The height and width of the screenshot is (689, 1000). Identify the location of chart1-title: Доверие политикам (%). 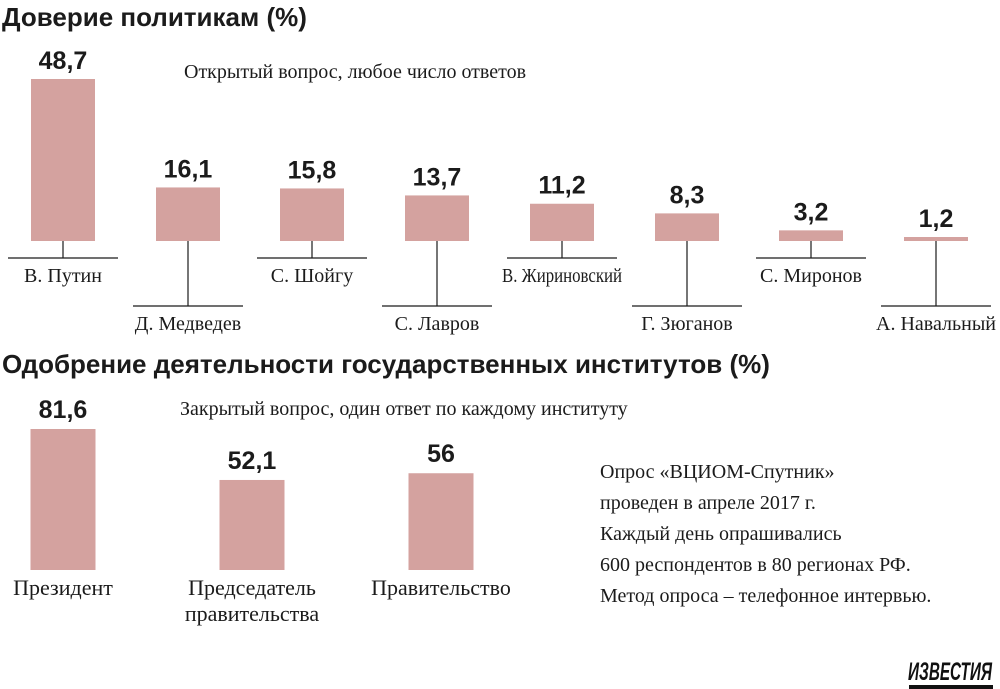
(154, 17).